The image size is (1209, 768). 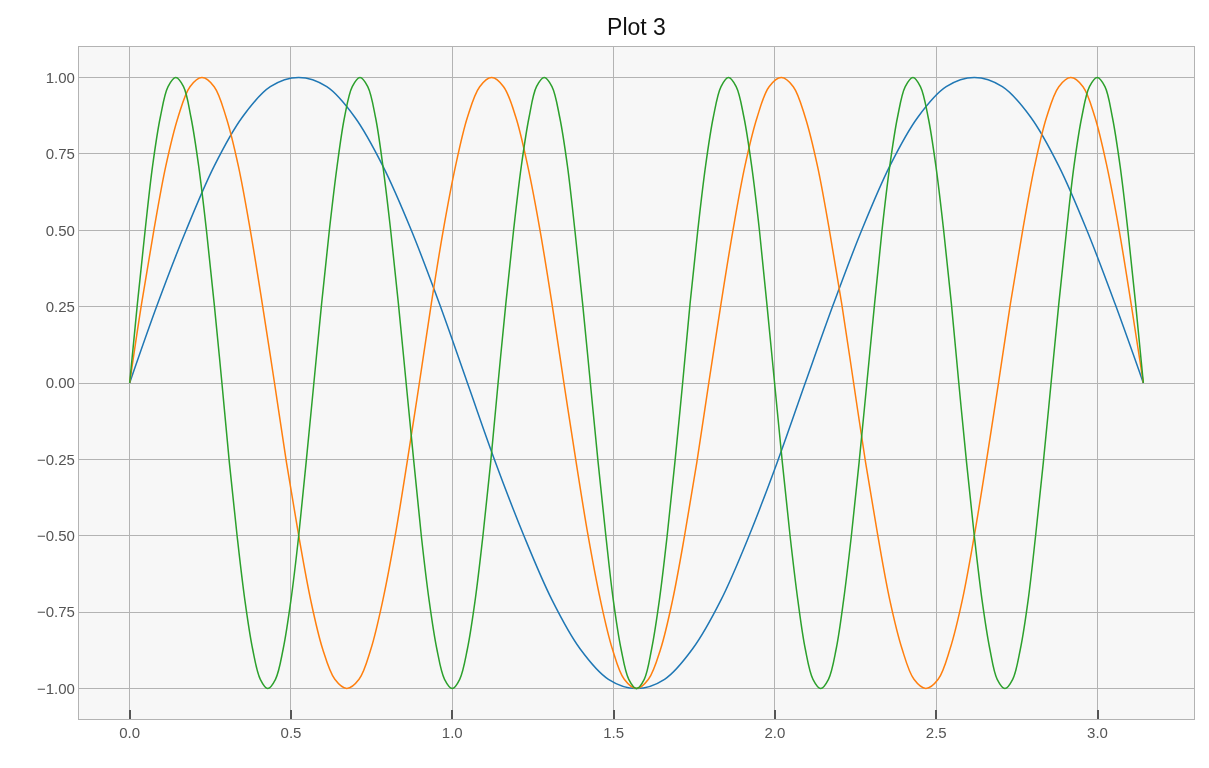 What do you see at coordinates (55, 612) in the screenshot?
I see `y-tick-label: −0.75` at bounding box center [55, 612].